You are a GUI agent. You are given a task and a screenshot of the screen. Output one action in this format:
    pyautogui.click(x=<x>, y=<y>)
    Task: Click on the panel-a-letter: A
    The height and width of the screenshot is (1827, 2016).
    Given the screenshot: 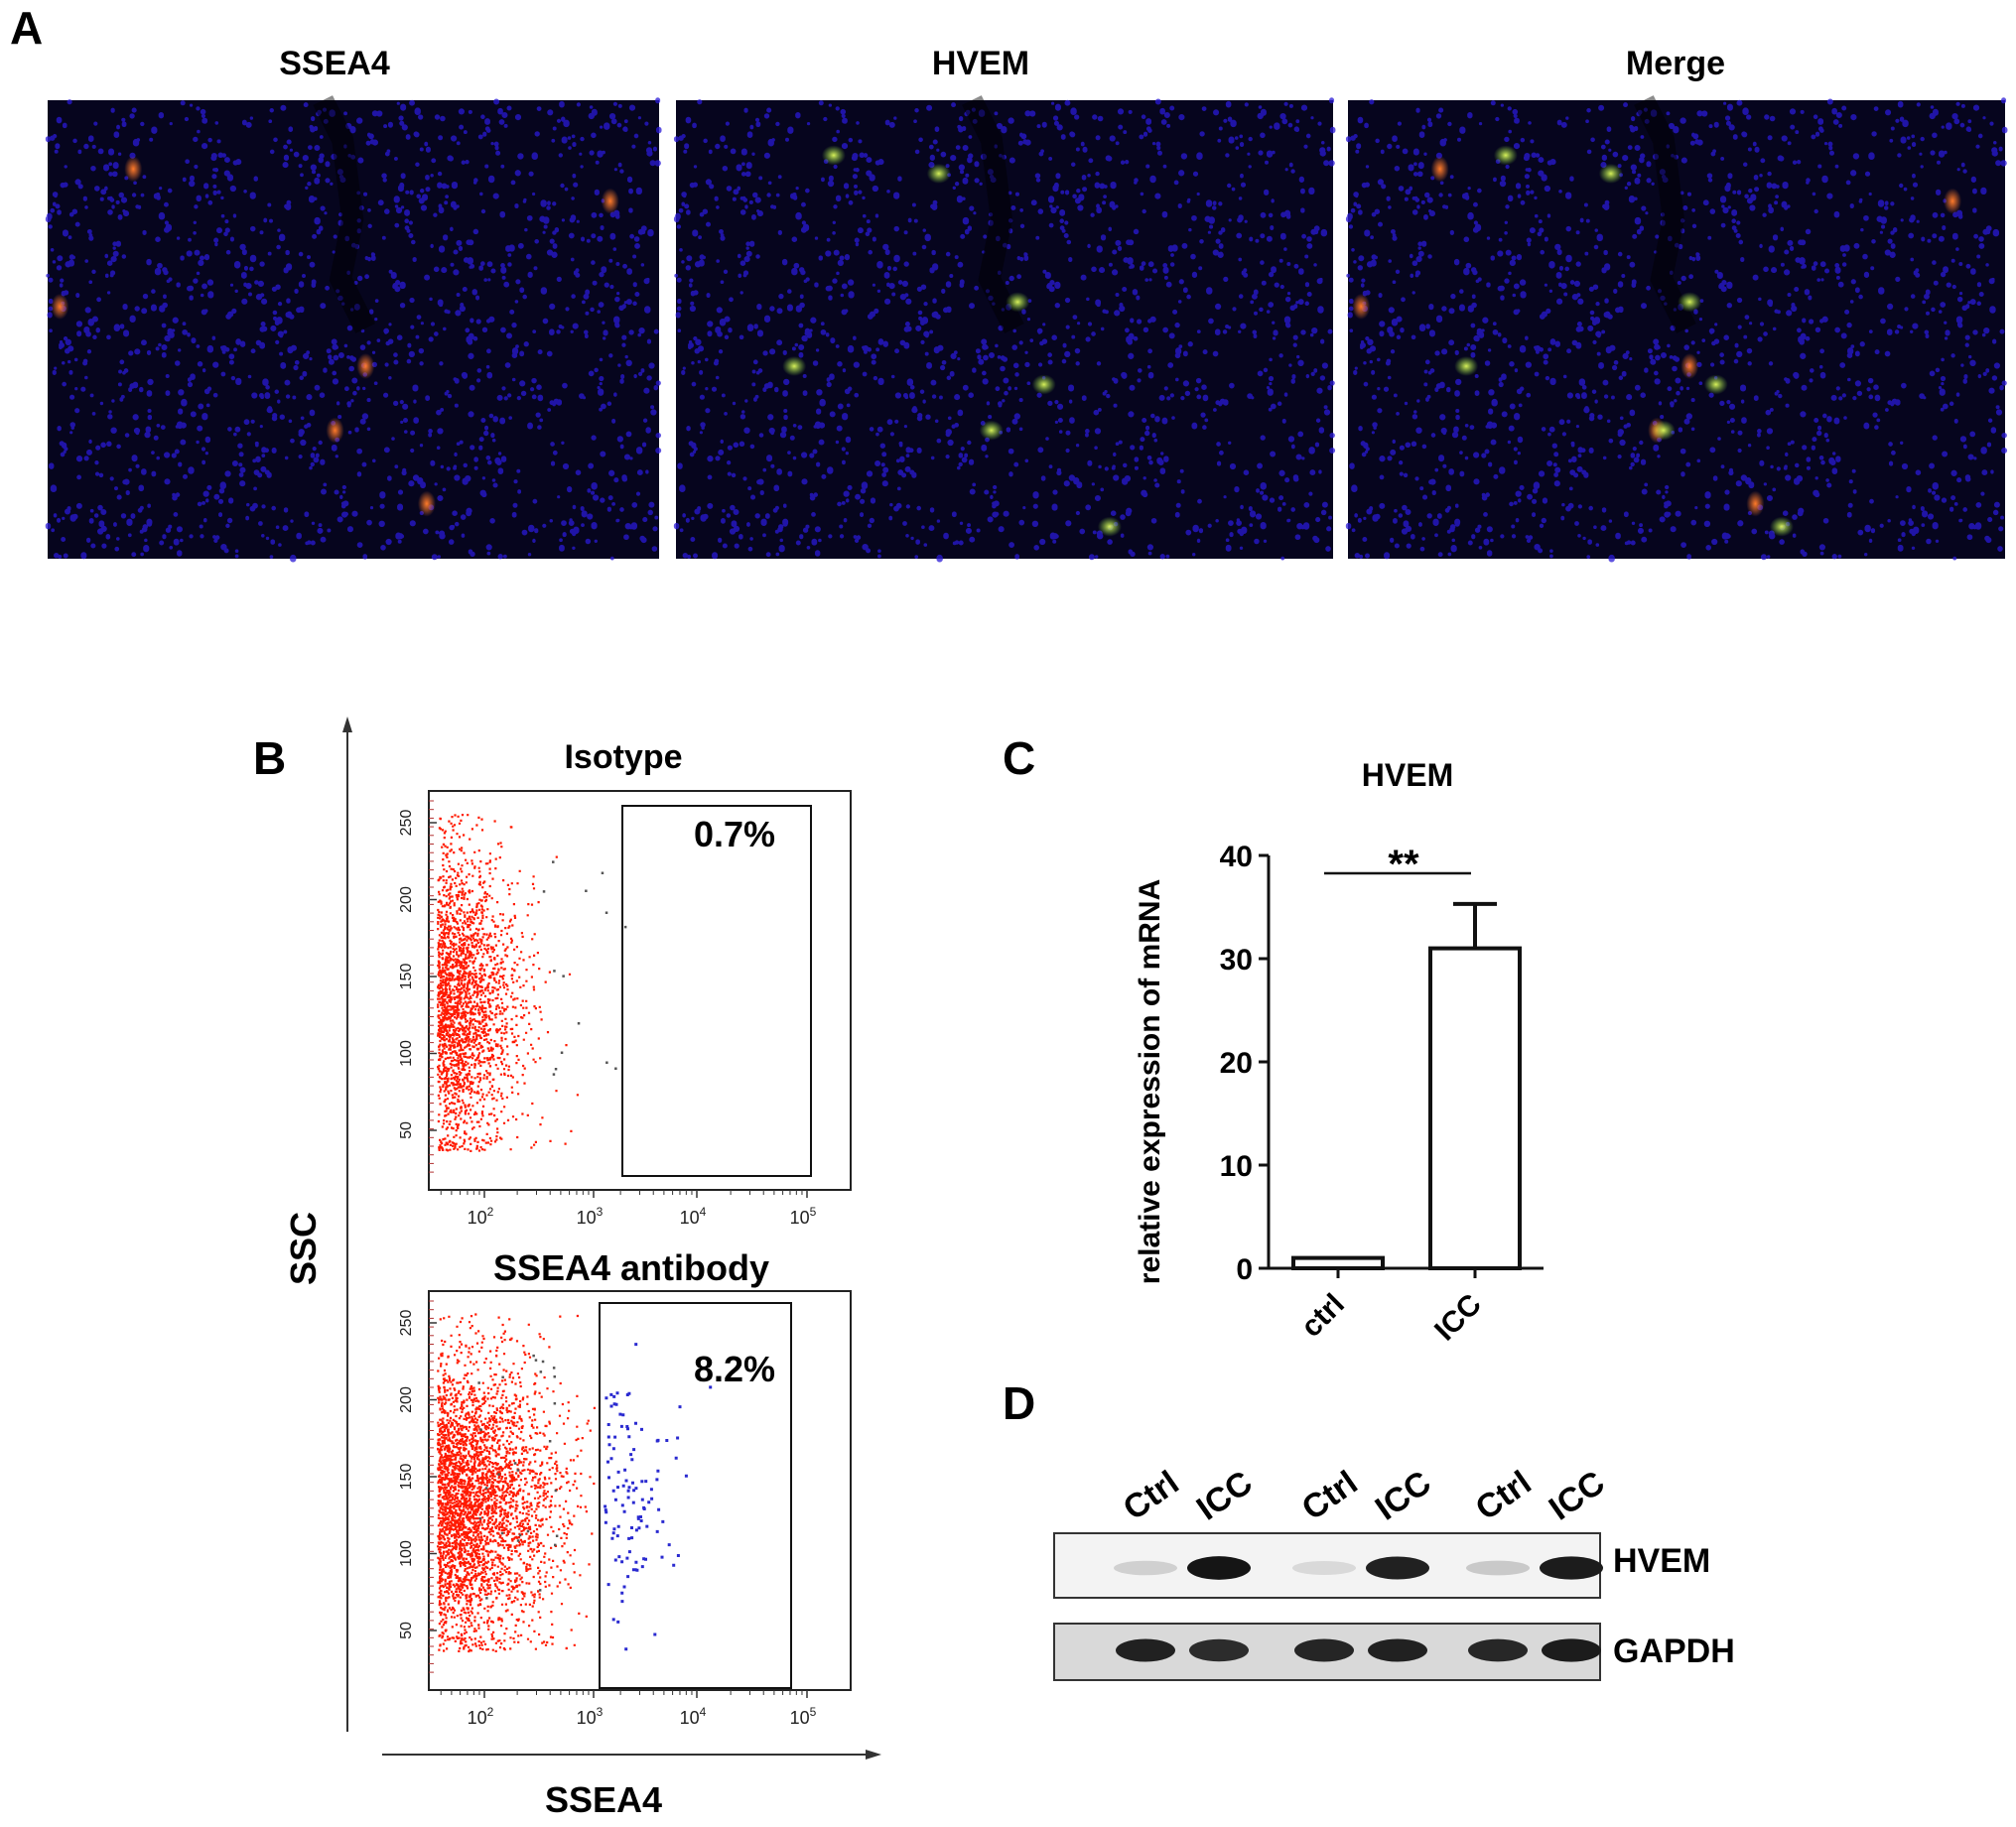 What is the action you would take?
    pyautogui.click(x=27, y=28)
    